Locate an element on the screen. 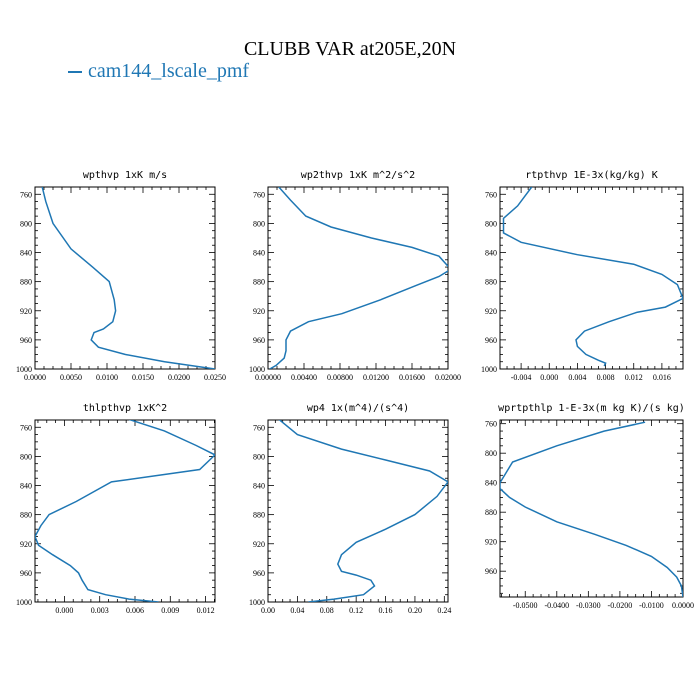  x-tick-label: 0.003 is located at coordinates (100, 610).